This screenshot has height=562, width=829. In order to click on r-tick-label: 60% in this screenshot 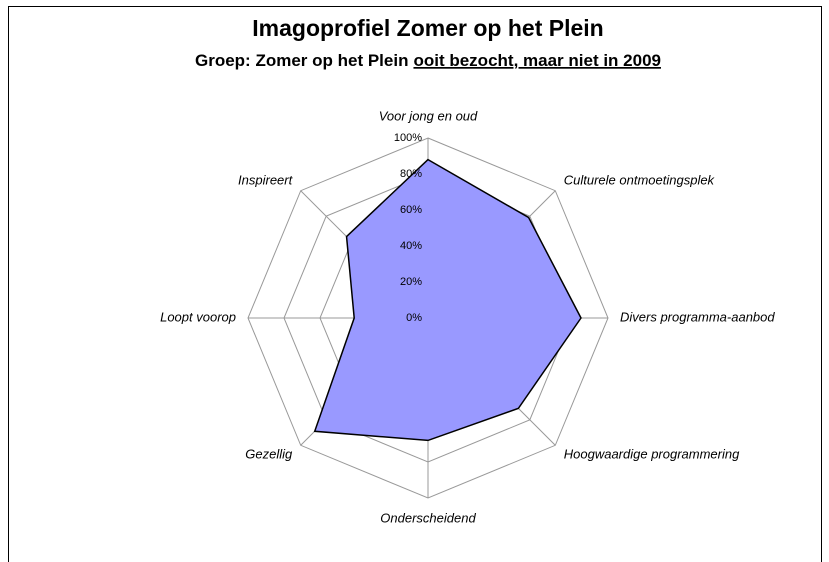, I will do `click(411, 210)`.